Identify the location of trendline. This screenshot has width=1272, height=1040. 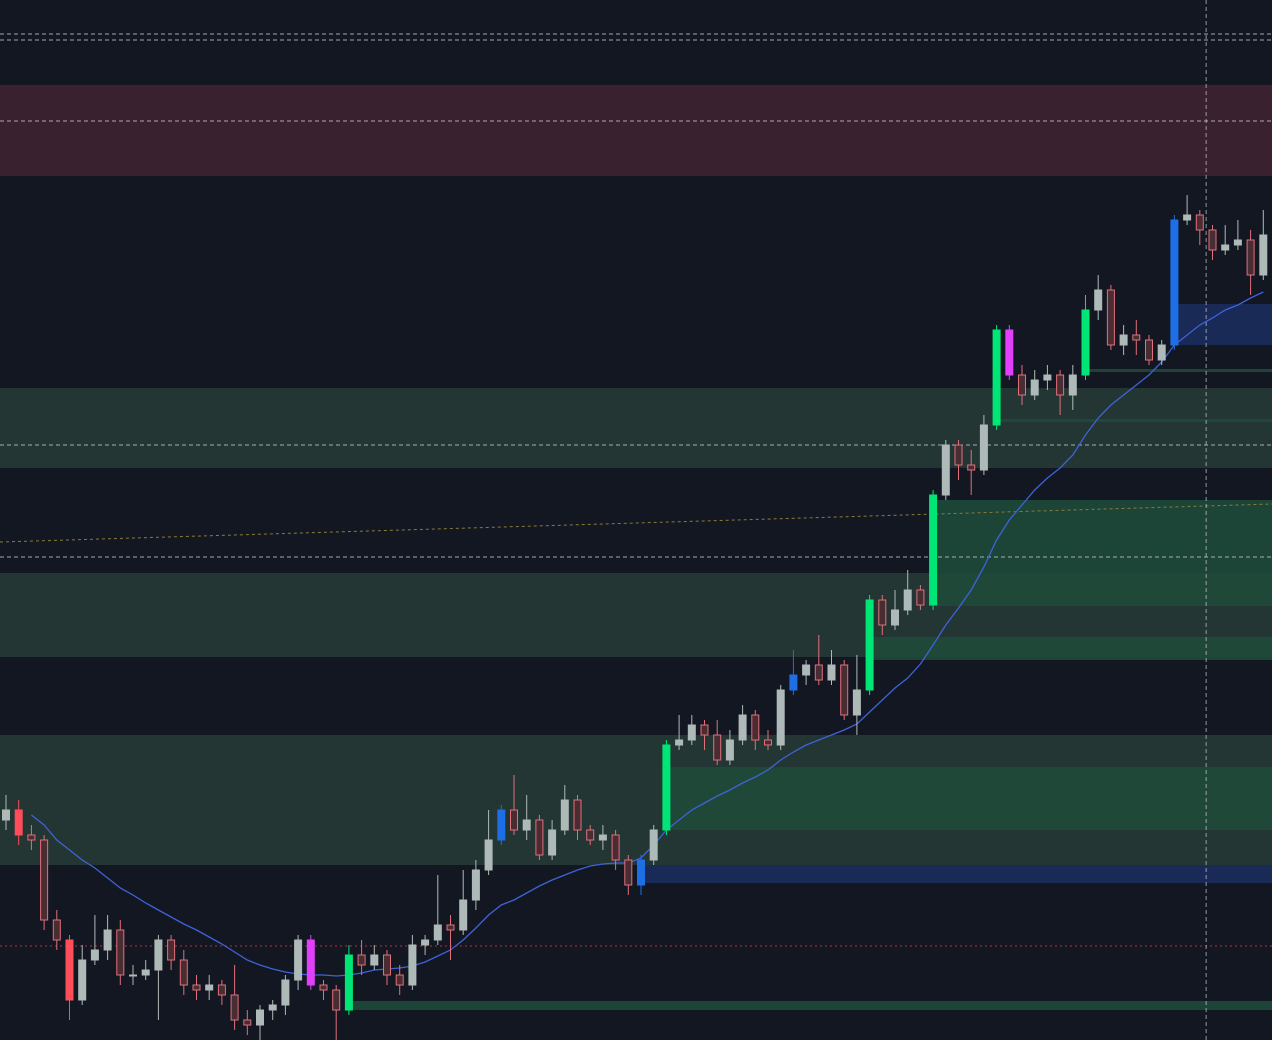
(636, 523).